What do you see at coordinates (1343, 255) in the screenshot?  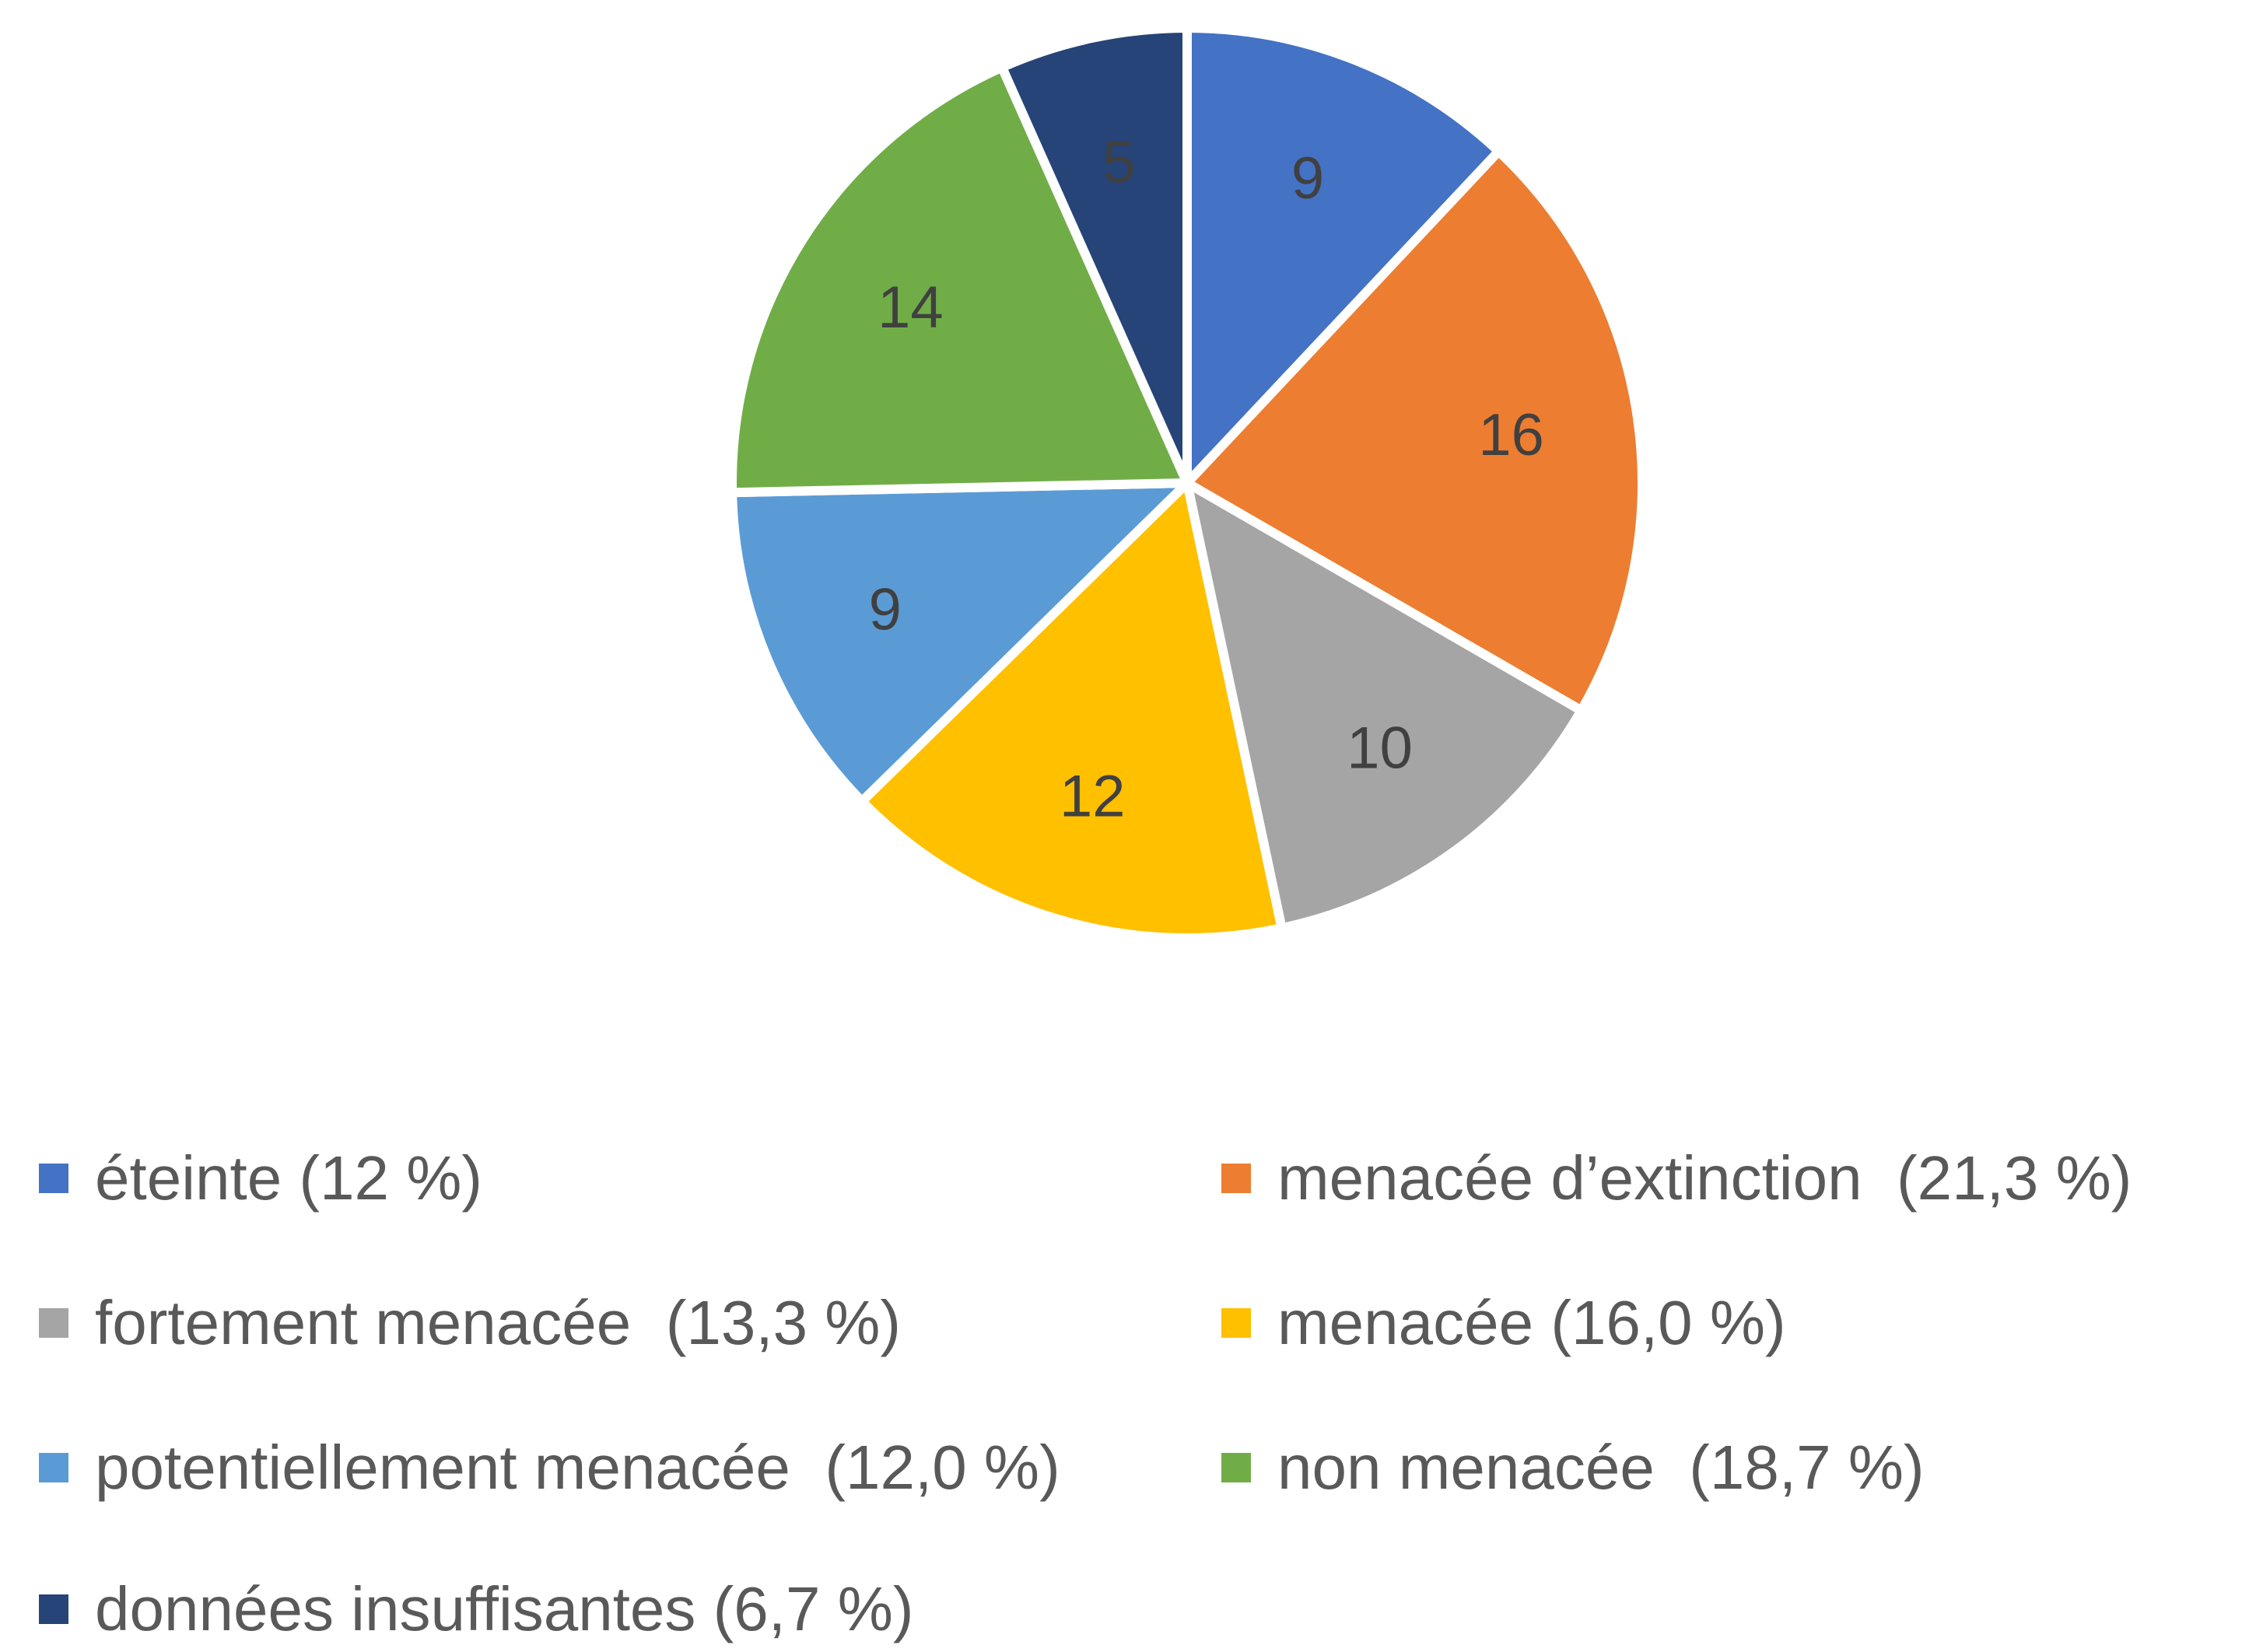 I see `pie-slice-eteinte` at bounding box center [1343, 255].